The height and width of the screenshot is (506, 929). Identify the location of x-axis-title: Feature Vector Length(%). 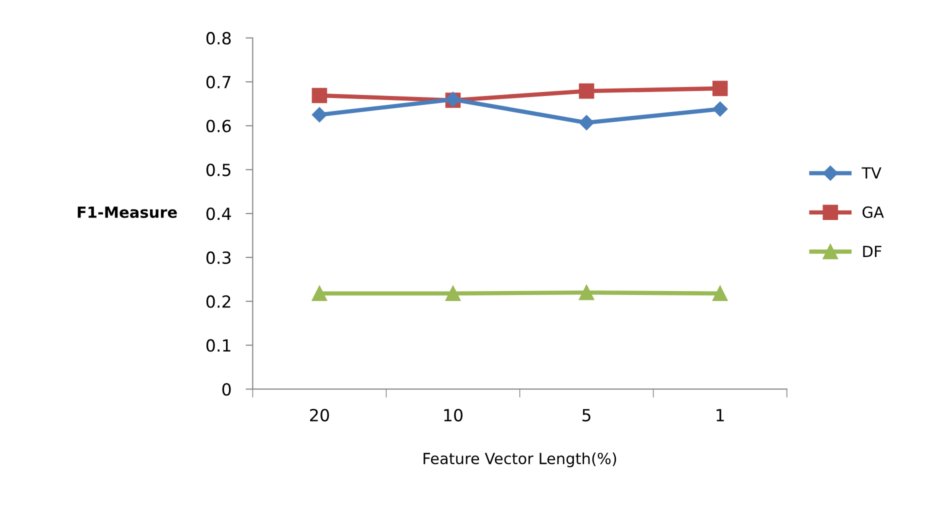
(520, 460).